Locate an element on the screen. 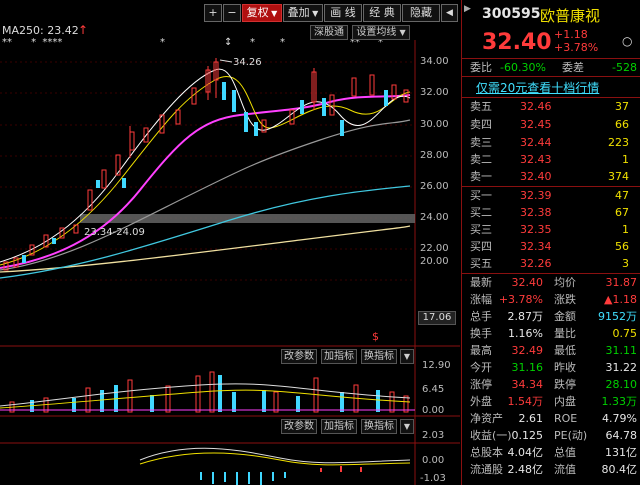 This screenshot has width=640, height=485. overlay-button: 叠加 ▼ is located at coordinates (303, 13).